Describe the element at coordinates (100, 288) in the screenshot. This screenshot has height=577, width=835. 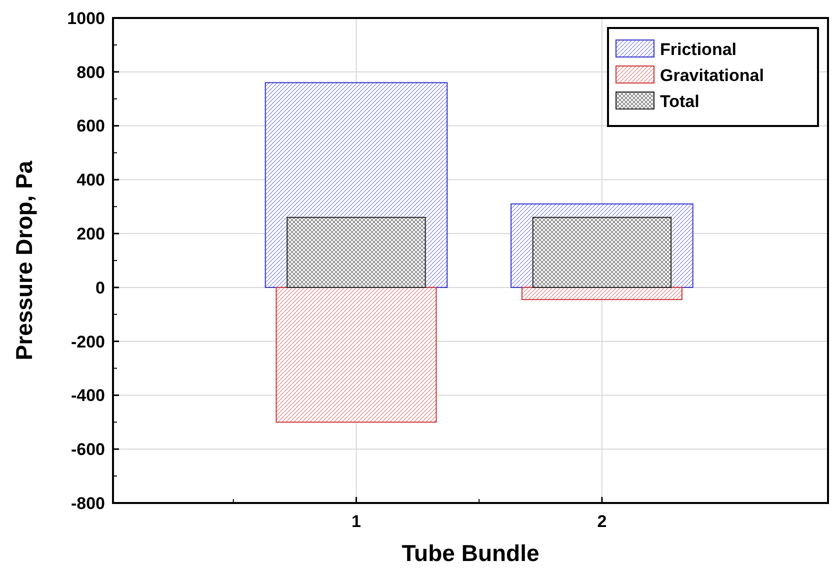
I see `y-tick-label: 0` at that location.